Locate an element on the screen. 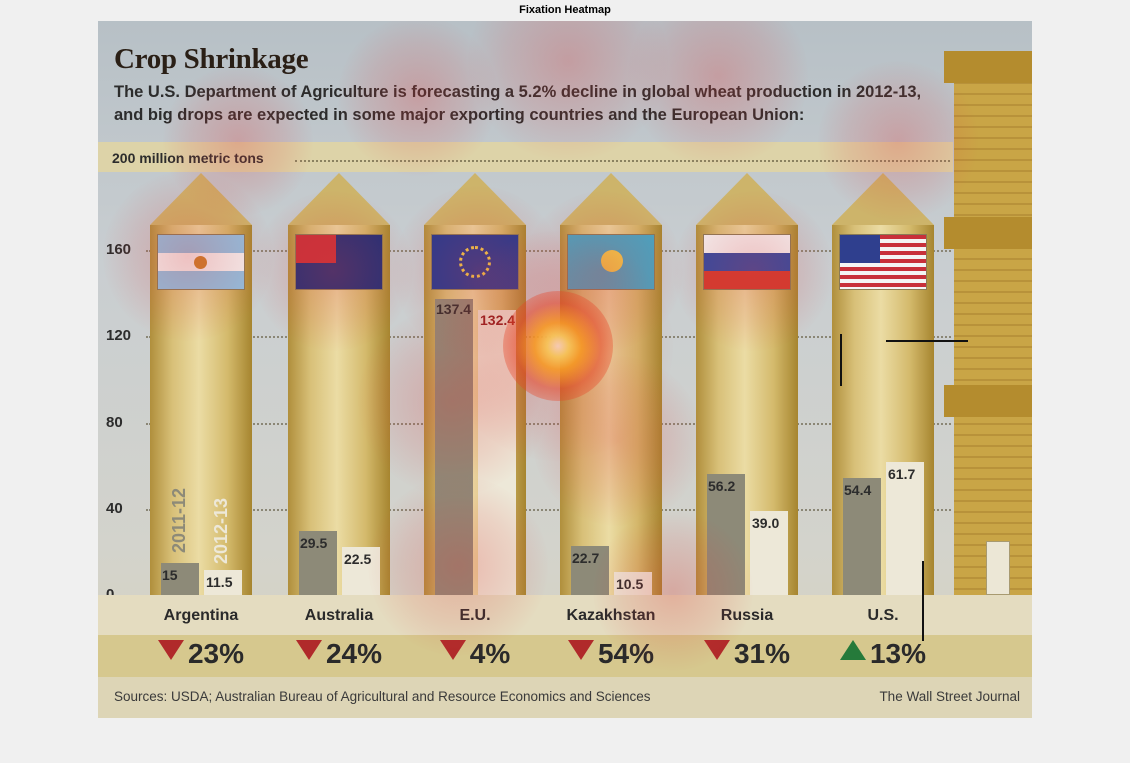 The height and width of the screenshot is (763, 1130). y-tick-label: 0 is located at coordinates (121, 594).